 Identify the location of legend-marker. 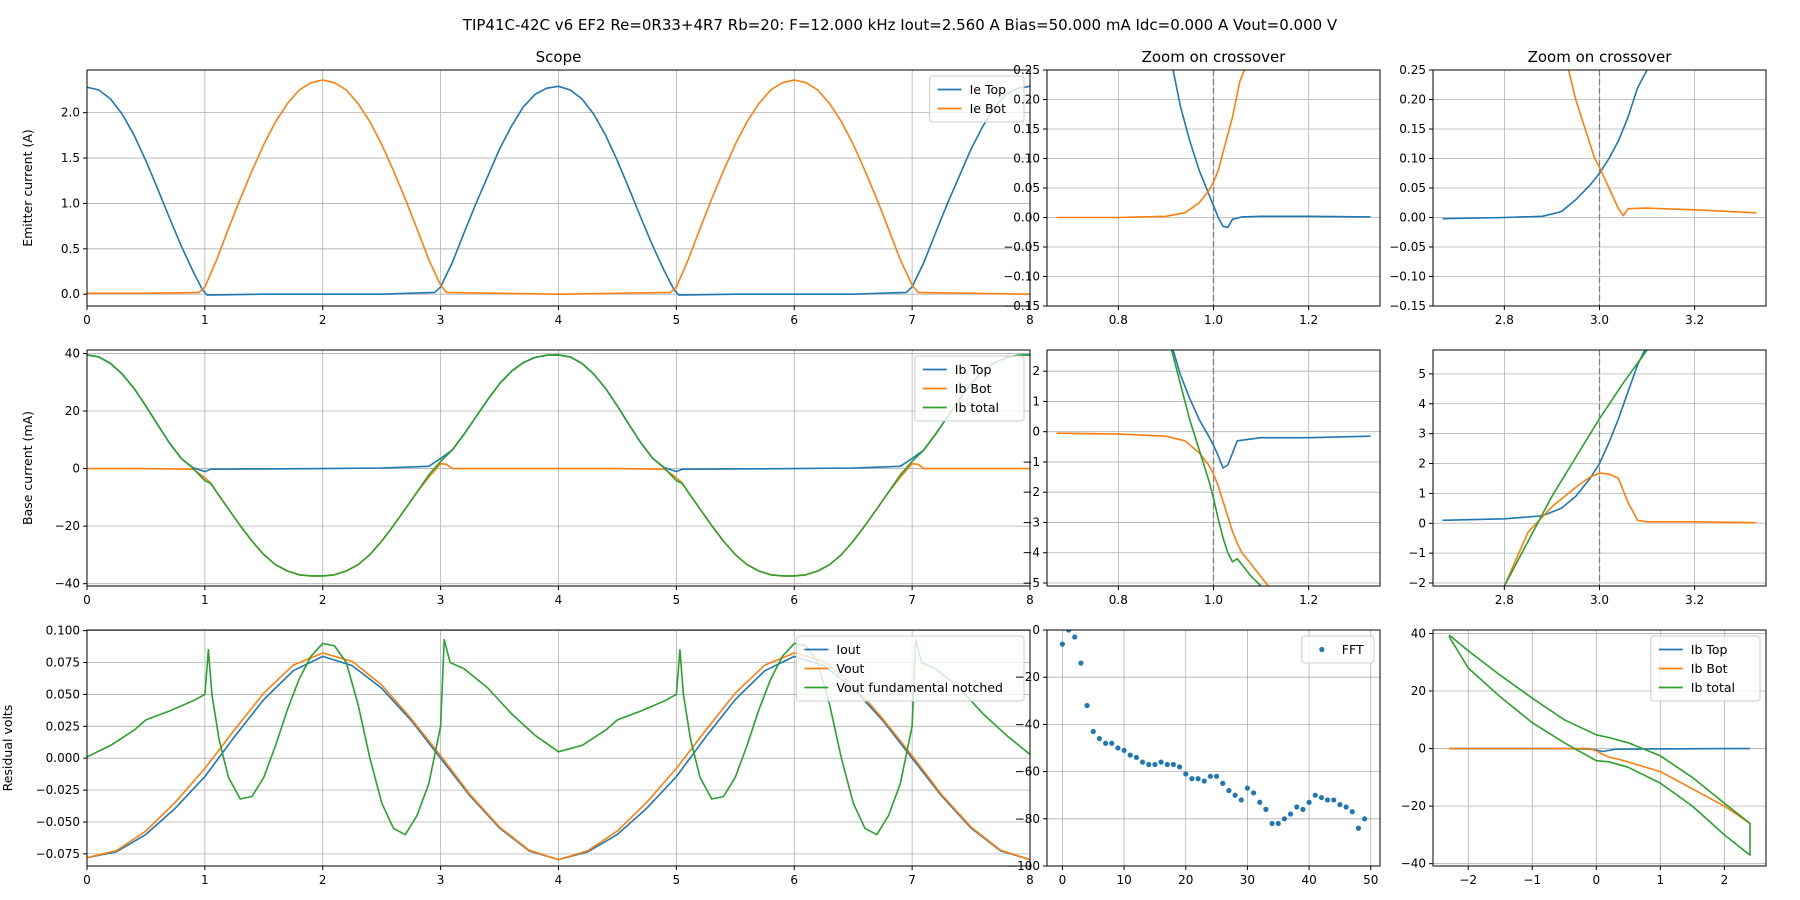
(1322, 649).